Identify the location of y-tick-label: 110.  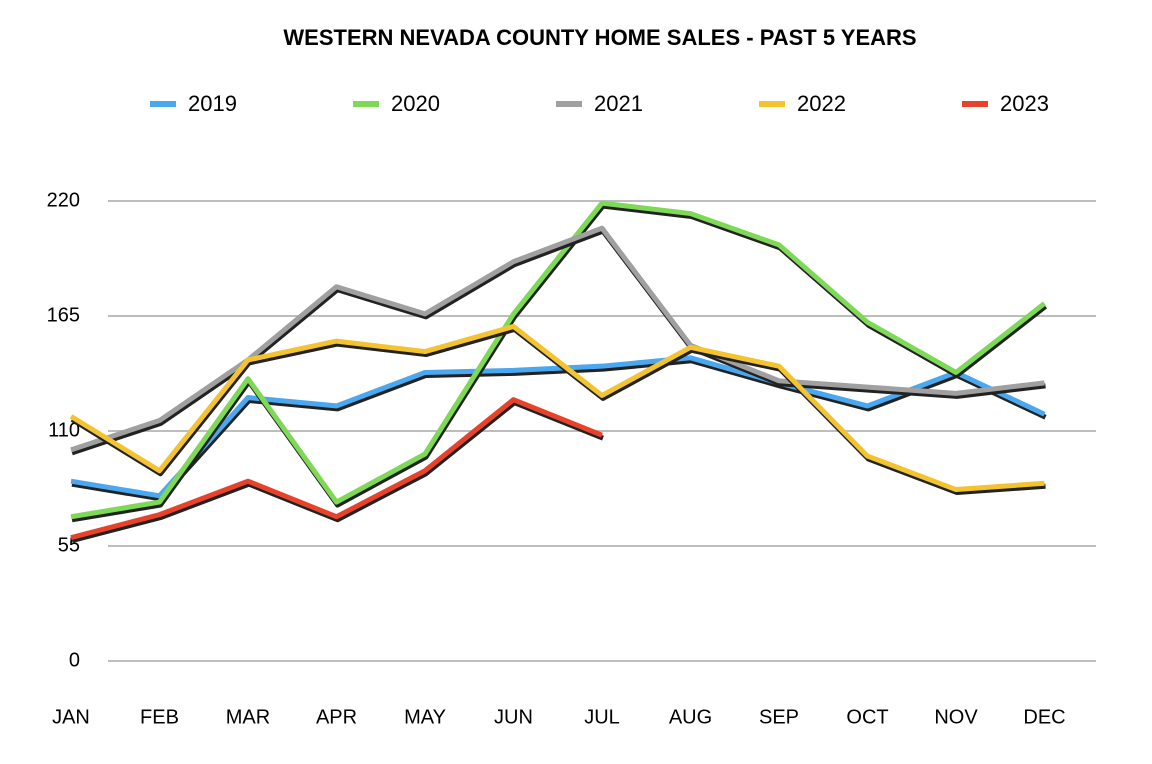
(64, 430).